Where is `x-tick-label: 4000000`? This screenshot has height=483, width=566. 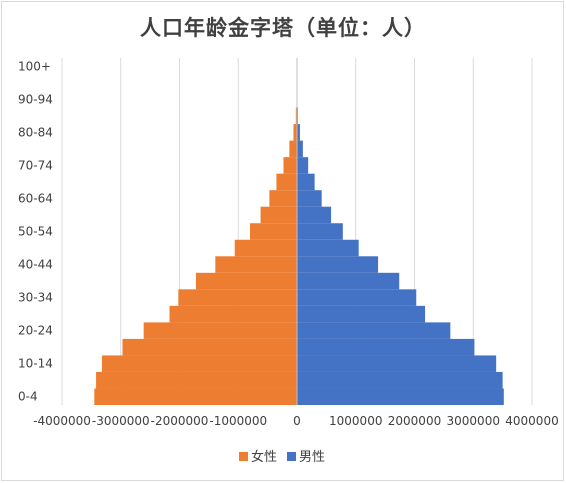
x-tick-label: 4000000 is located at coordinates (531, 421).